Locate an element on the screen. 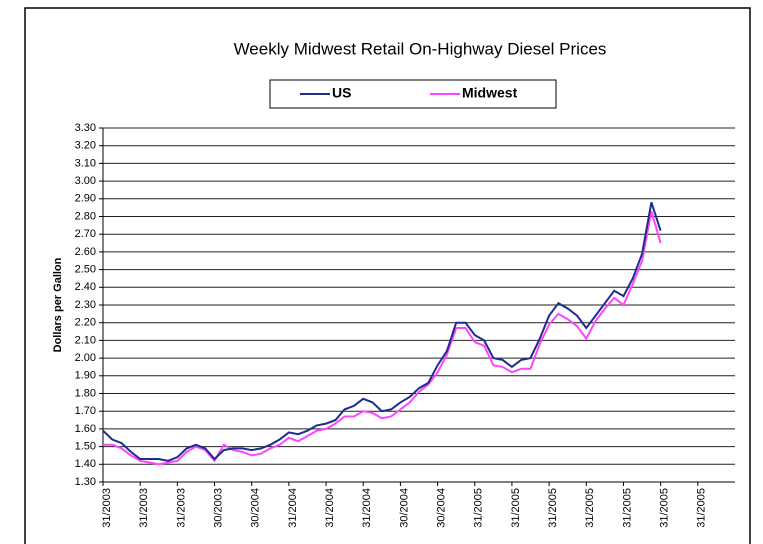 Image resolution: width=763 pixels, height=544 pixels. legend-label: Midwest is located at coordinates (490, 93).